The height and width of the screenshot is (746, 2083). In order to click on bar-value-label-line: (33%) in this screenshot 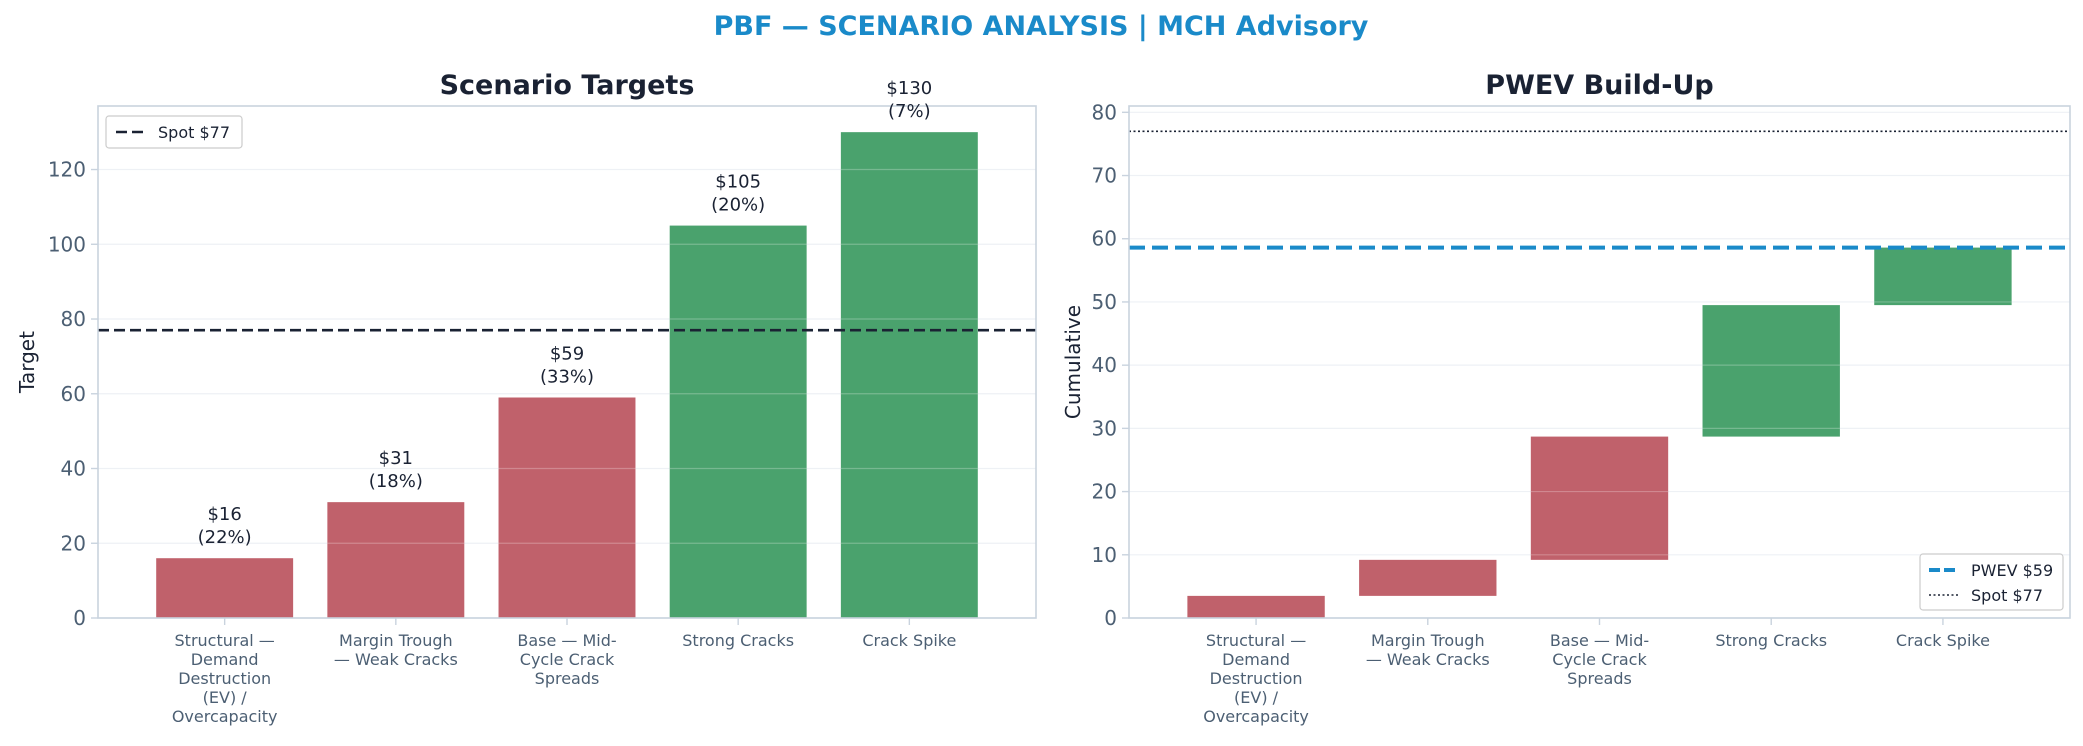, I will do `click(567, 377)`.